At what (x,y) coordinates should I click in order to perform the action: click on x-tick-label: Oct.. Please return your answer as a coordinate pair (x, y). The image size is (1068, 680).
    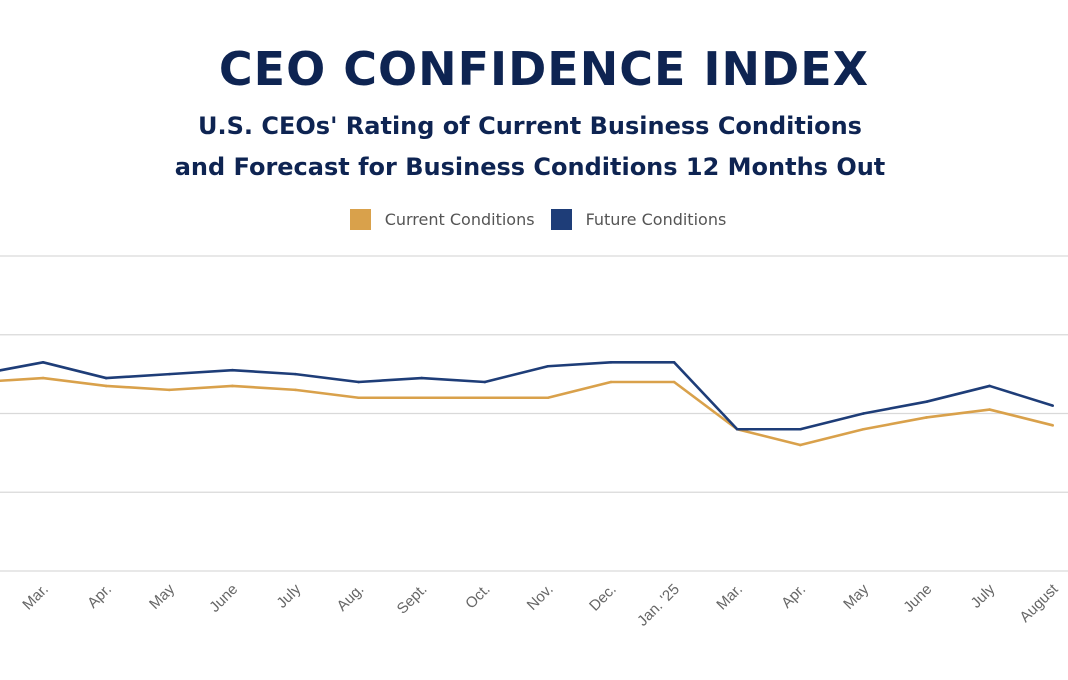
    Looking at the image, I should click on (477, 596).